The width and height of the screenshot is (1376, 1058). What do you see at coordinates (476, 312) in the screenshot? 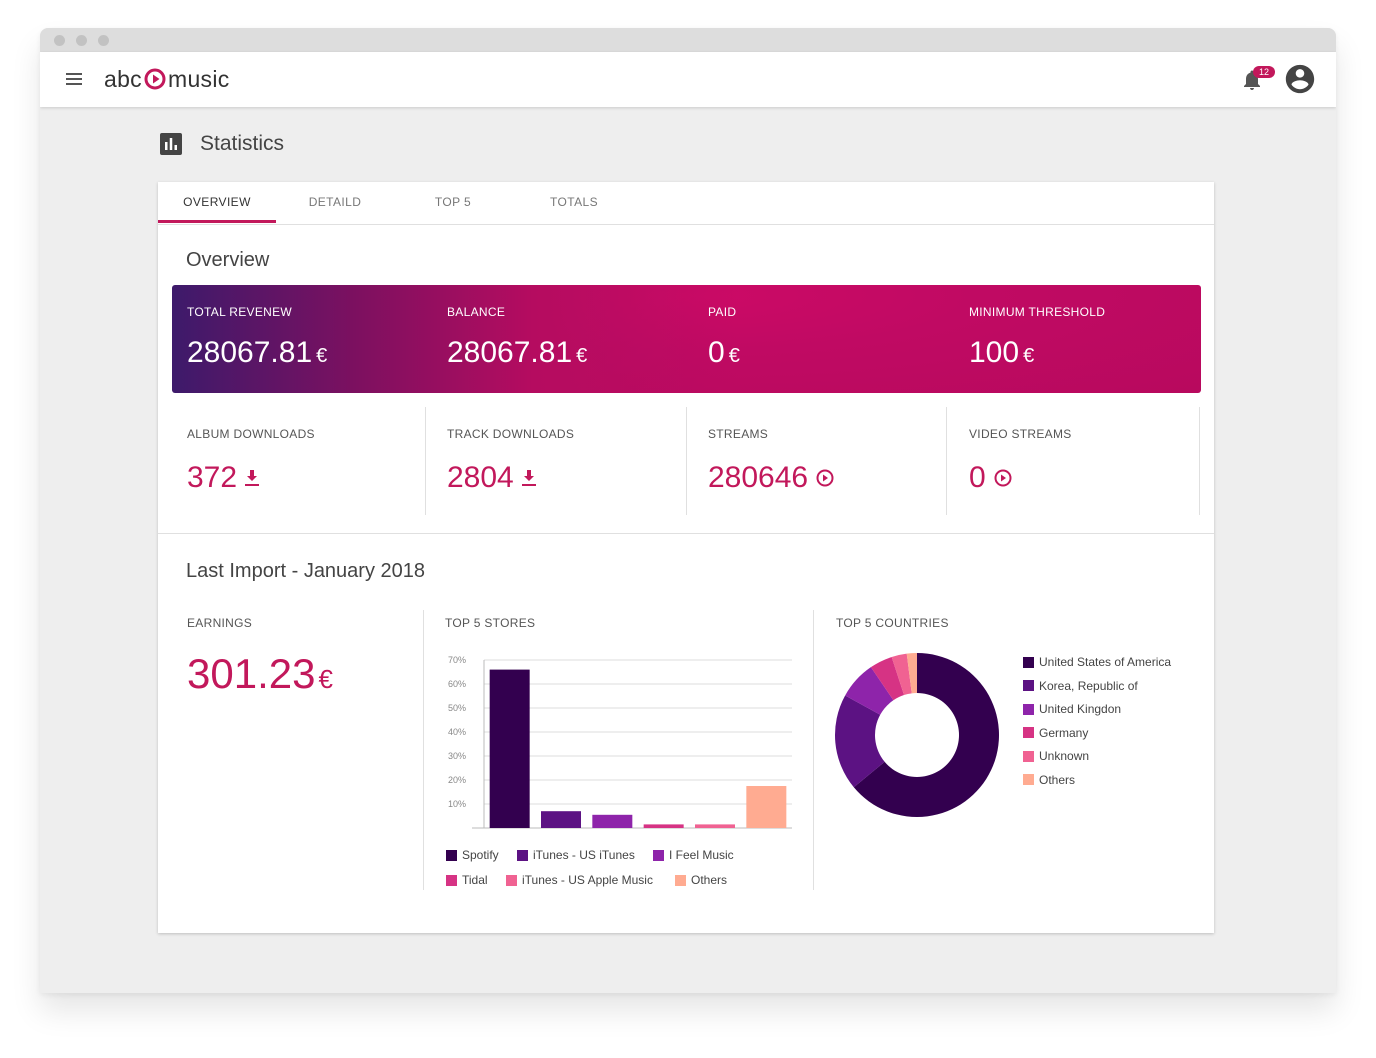
I see `stat-label: BALANCE` at bounding box center [476, 312].